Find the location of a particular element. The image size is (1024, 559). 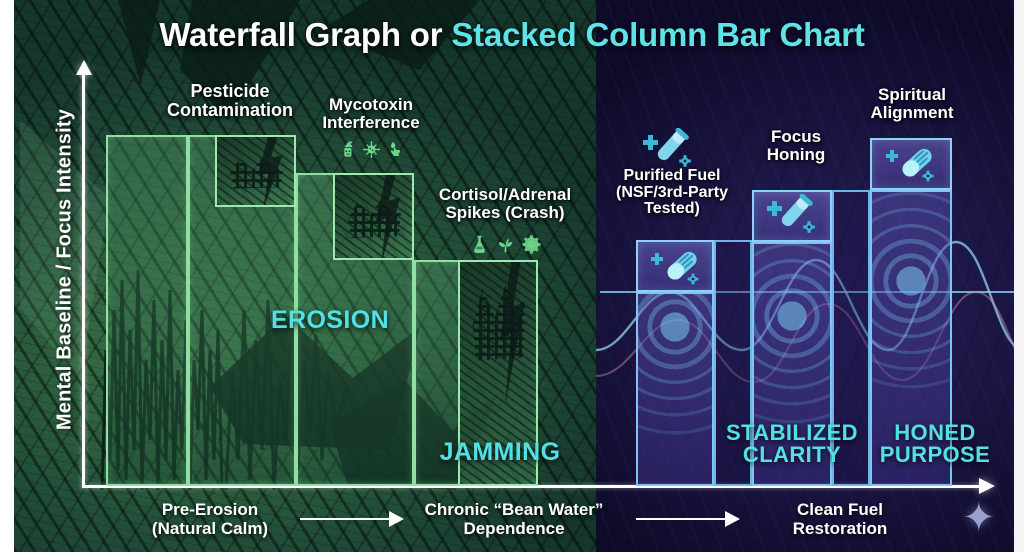

label-spiritual-alignment: Spiritual Alignment is located at coordinates (912, 103).